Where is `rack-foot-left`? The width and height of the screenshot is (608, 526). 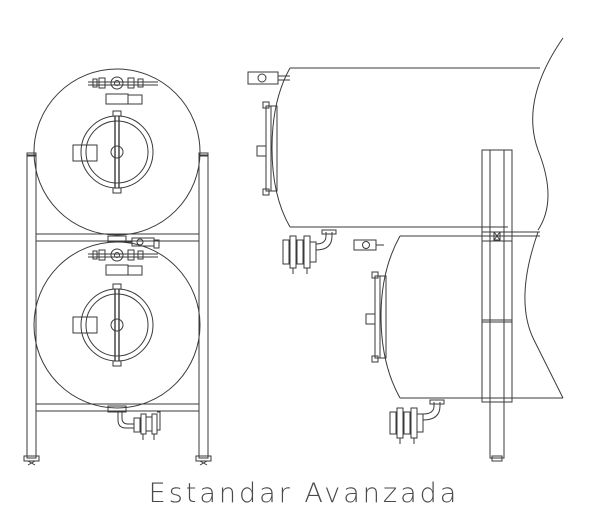
rack-foot-left is located at coordinates (31, 458).